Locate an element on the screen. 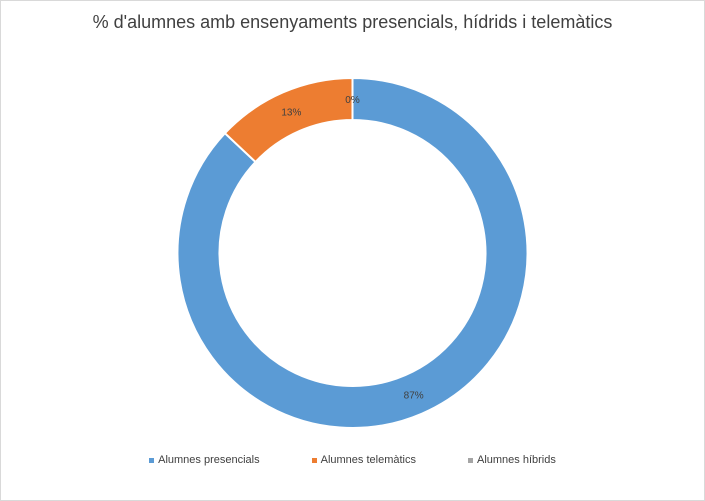  legend-label-presencials: Alumnes presencials is located at coordinates (209, 460).